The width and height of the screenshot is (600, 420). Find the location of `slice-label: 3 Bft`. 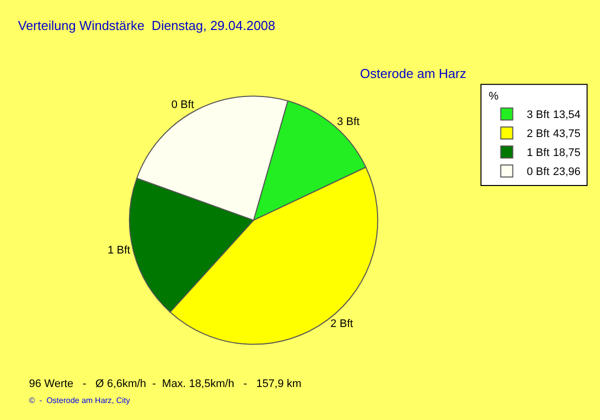

slice-label: 3 Bft is located at coordinates (348, 122).